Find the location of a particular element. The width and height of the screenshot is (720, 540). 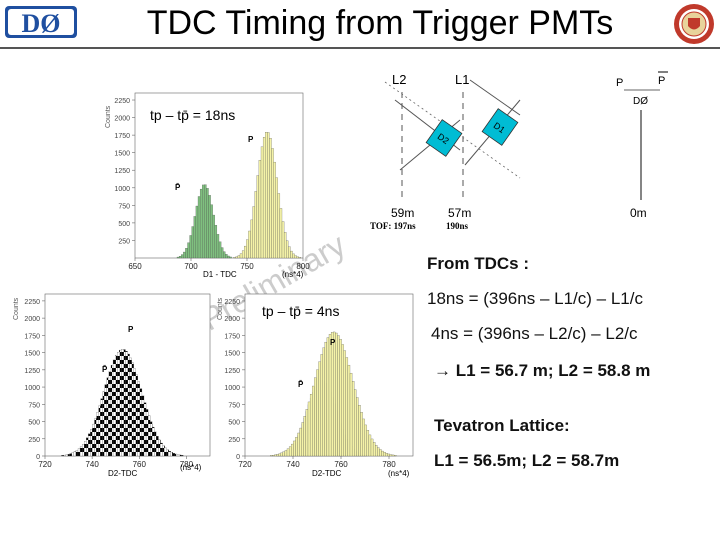

label-l1: L1 is located at coordinates (462, 79).